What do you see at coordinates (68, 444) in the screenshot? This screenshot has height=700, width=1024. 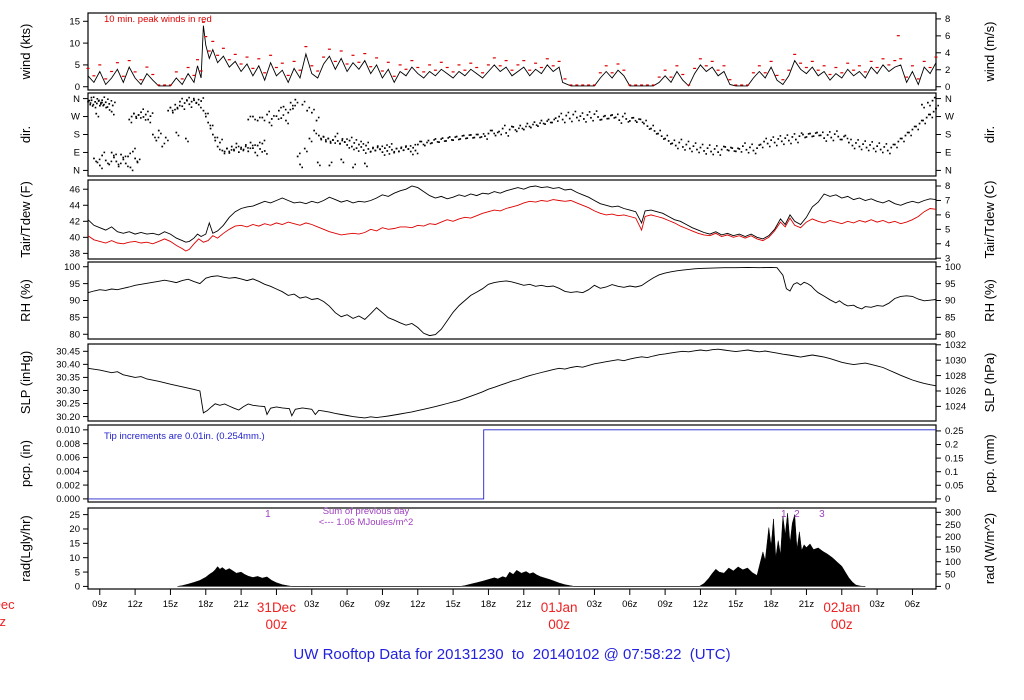 I see `y-tick-label-left-pcp: 0.008` at bounding box center [68, 444].